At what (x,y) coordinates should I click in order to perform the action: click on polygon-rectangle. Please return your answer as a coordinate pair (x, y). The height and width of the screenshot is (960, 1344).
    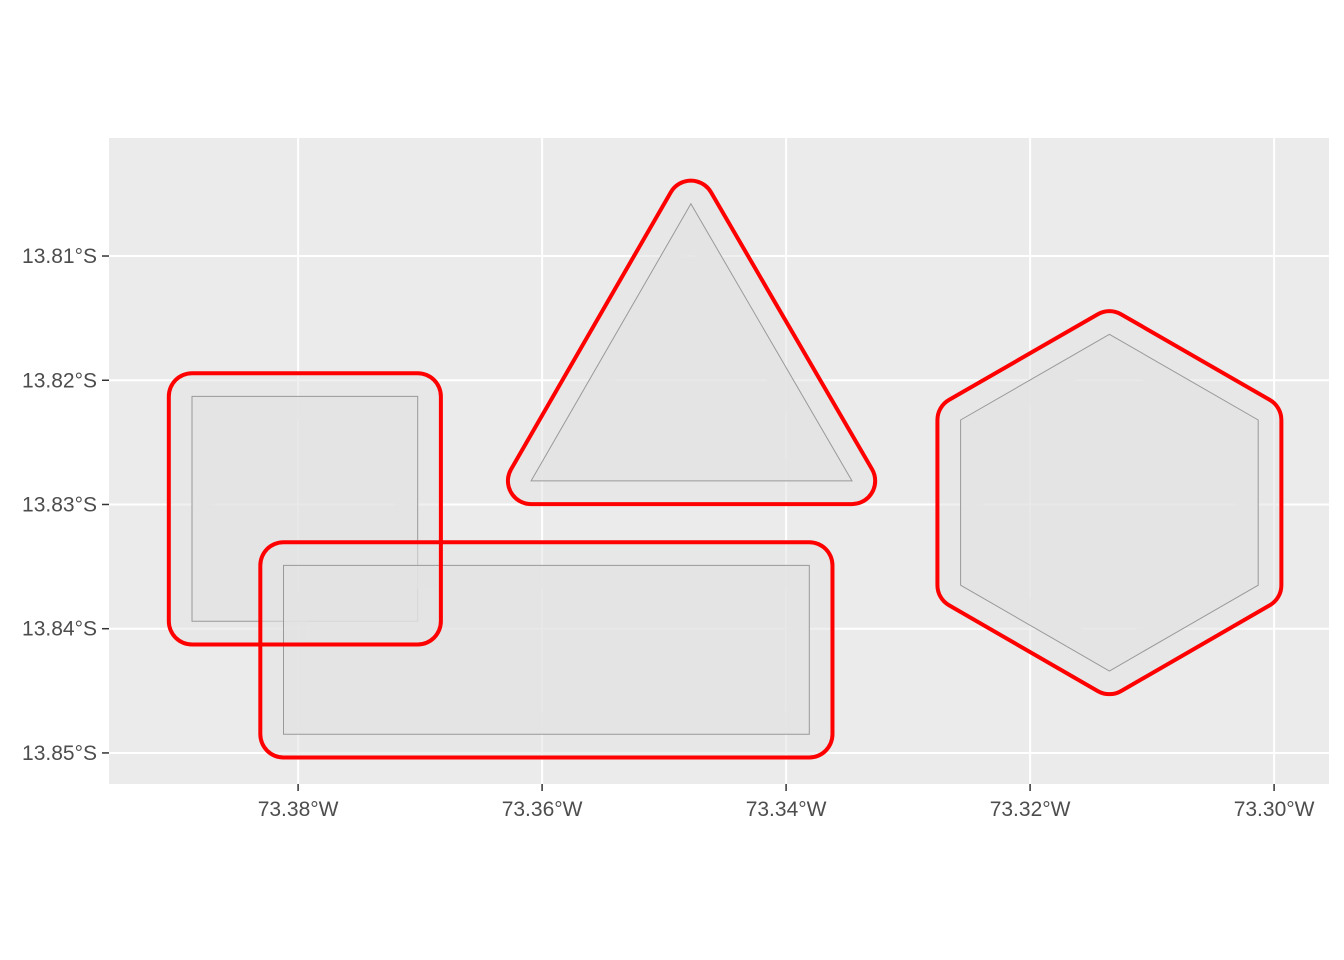
    Looking at the image, I should click on (546, 649).